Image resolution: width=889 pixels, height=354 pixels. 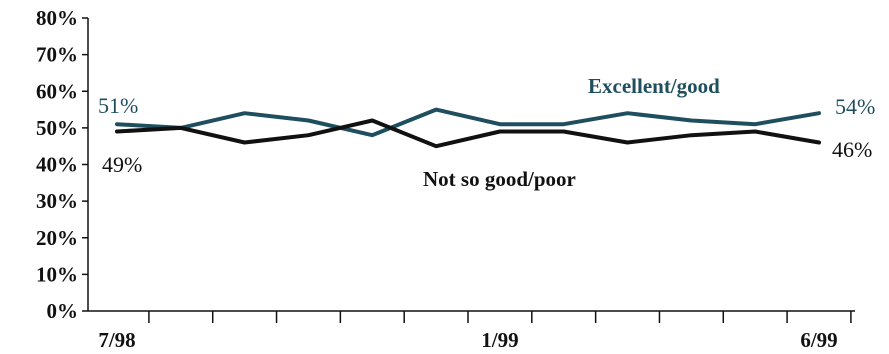 I want to click on x-tick-label: 7/98, so click(x=116, y=340).